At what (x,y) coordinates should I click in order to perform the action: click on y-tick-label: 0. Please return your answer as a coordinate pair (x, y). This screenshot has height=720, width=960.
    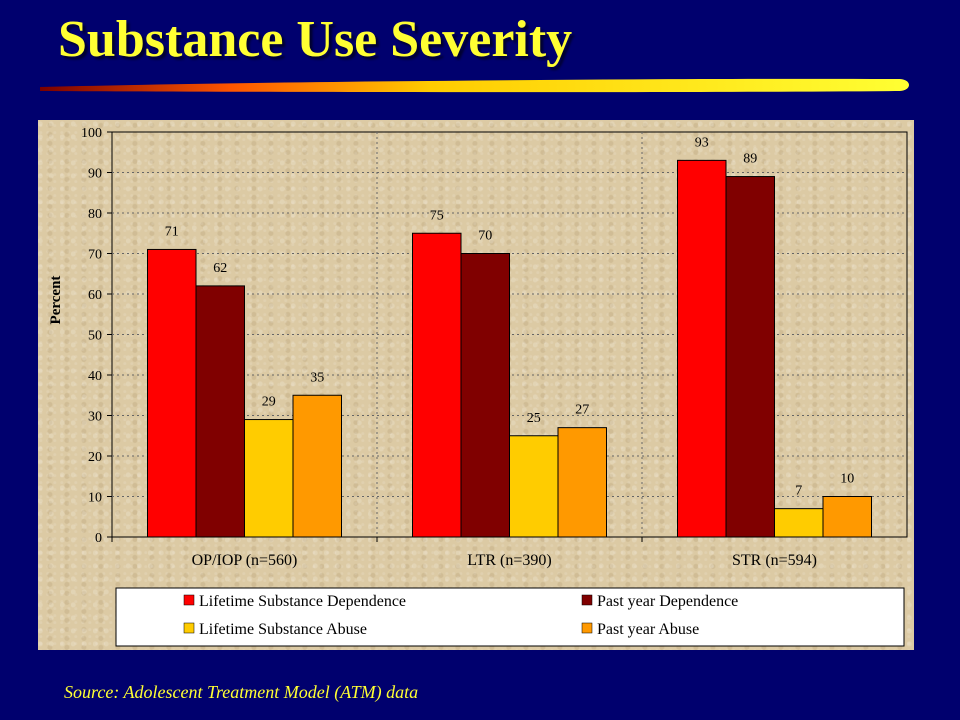
    Looking at the image, I should click on (98, 538).